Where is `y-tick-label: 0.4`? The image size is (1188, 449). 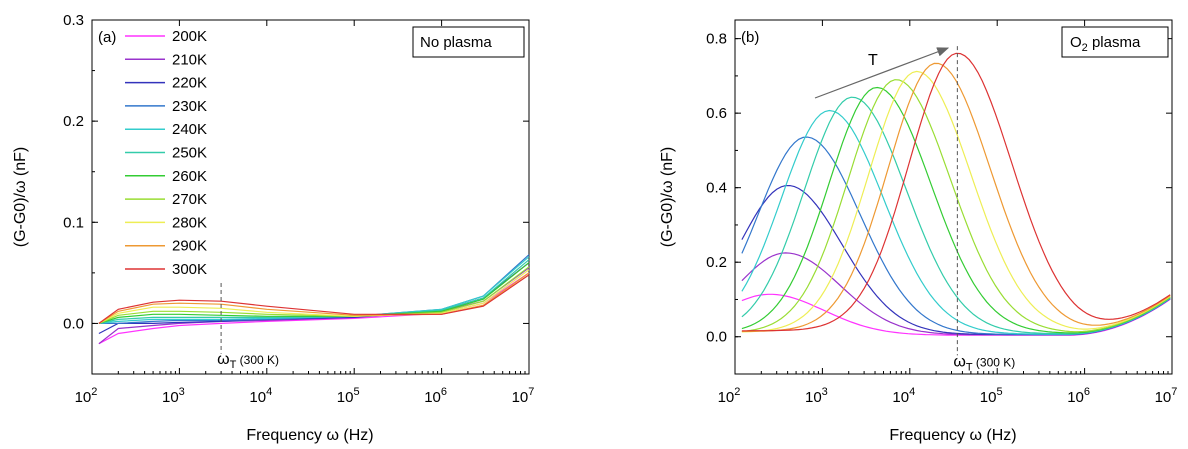 y-tick-label: 0.4 is located at coordinates (716, 188).